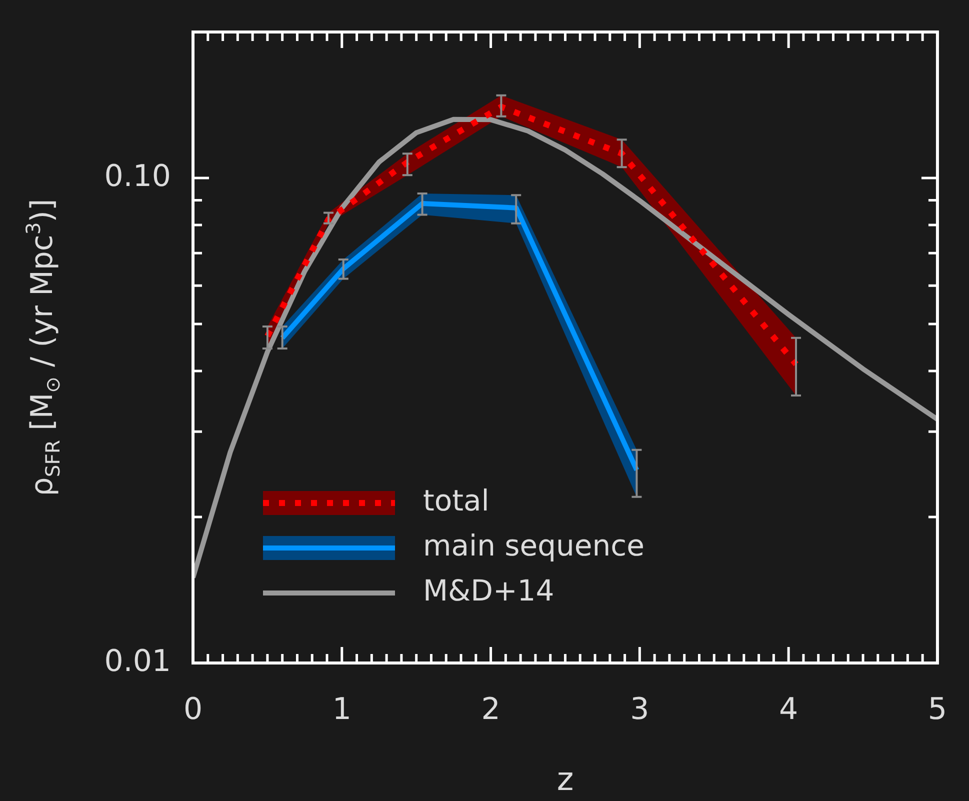 The width and height of the screenshot is (969, 801). What do you see at coordinates (533, 545) in the screenshot?
I see `legend-label: main sequence` at bounding box center [533, 545].